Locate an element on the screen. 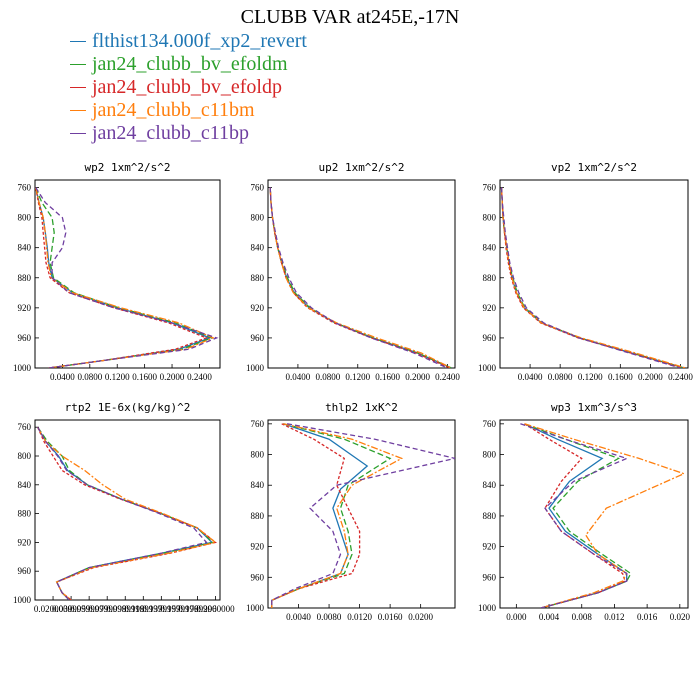 The image size is (700, 700). legend-label: jan24_clubb_c11bm is located at coordinates (173, 110).